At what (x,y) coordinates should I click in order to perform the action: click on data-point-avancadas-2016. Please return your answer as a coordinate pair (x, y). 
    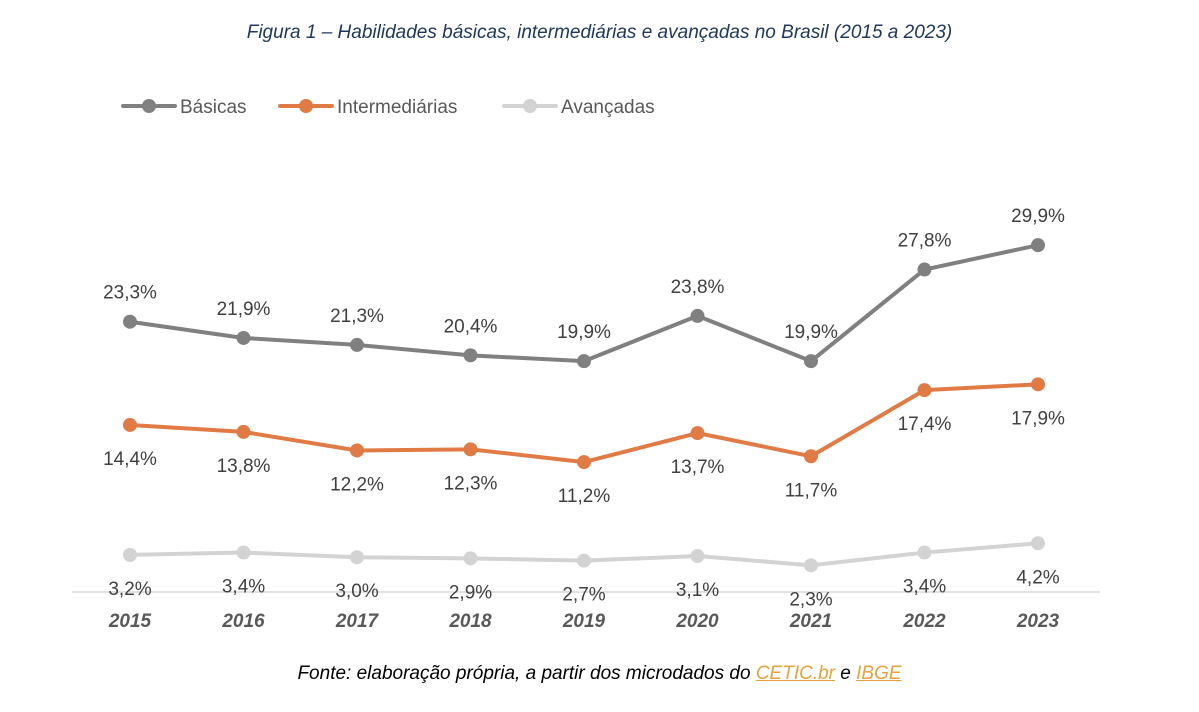
    Looking at the image, I should click on (243, 552).